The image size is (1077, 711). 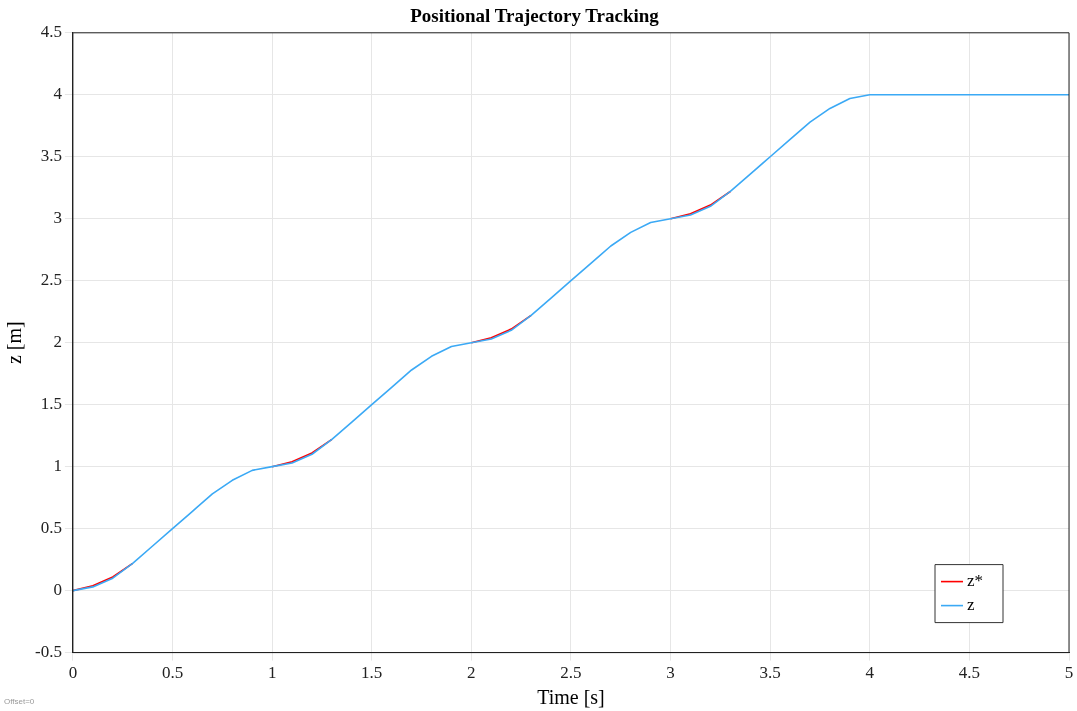 What do you see at coordinates (571, 673) in the screenshot?
I see `x-tick-label: 2.5` at bounding box center [571, 673].